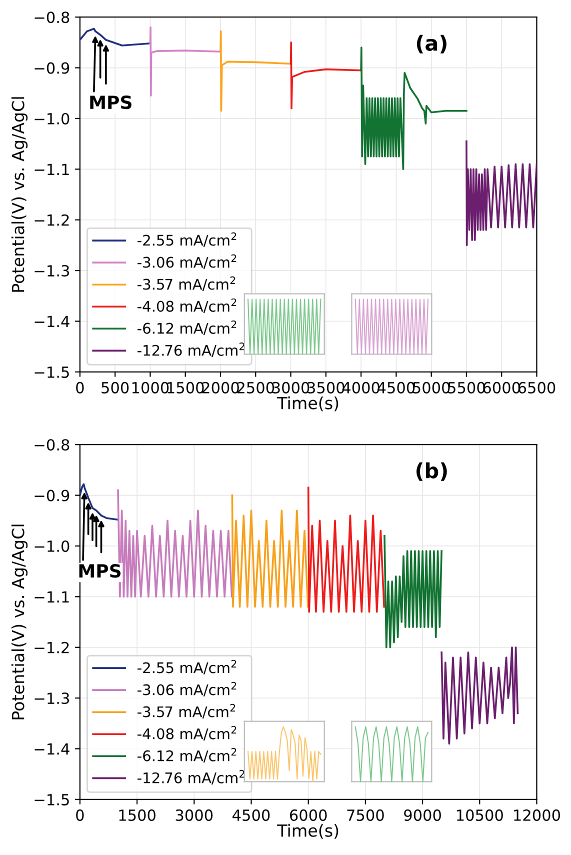  Describe the element at coordinates (431, 471) in the screenshot. I see `annotation: (b)` at that location.